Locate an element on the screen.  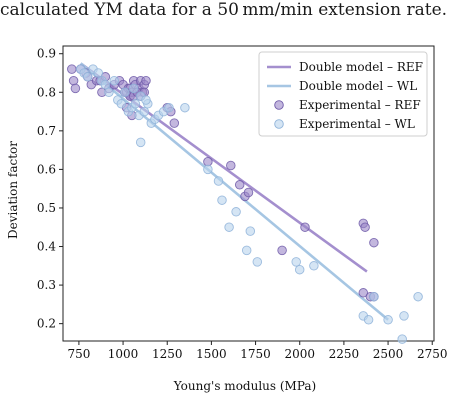
y-tick-label-1: 0.3 is located at coordinates (46, 285).